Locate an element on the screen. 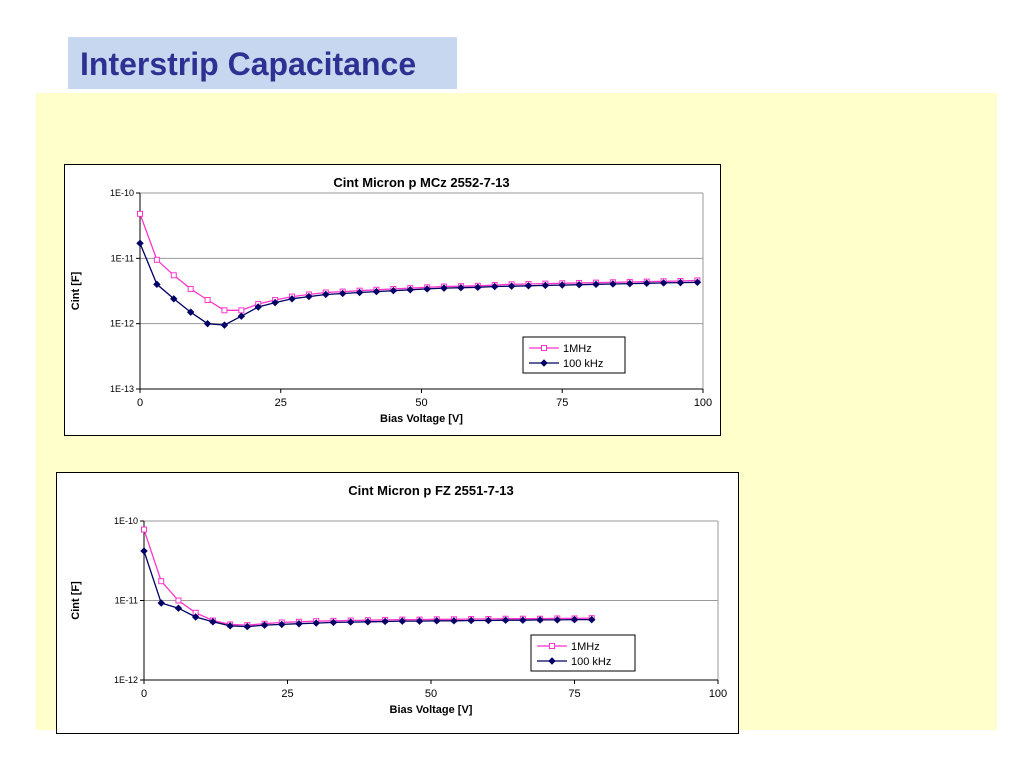 This screenshot has height=768, width=1024. title-box: Interstrip Capacitance is located at coordinates (262, 63).